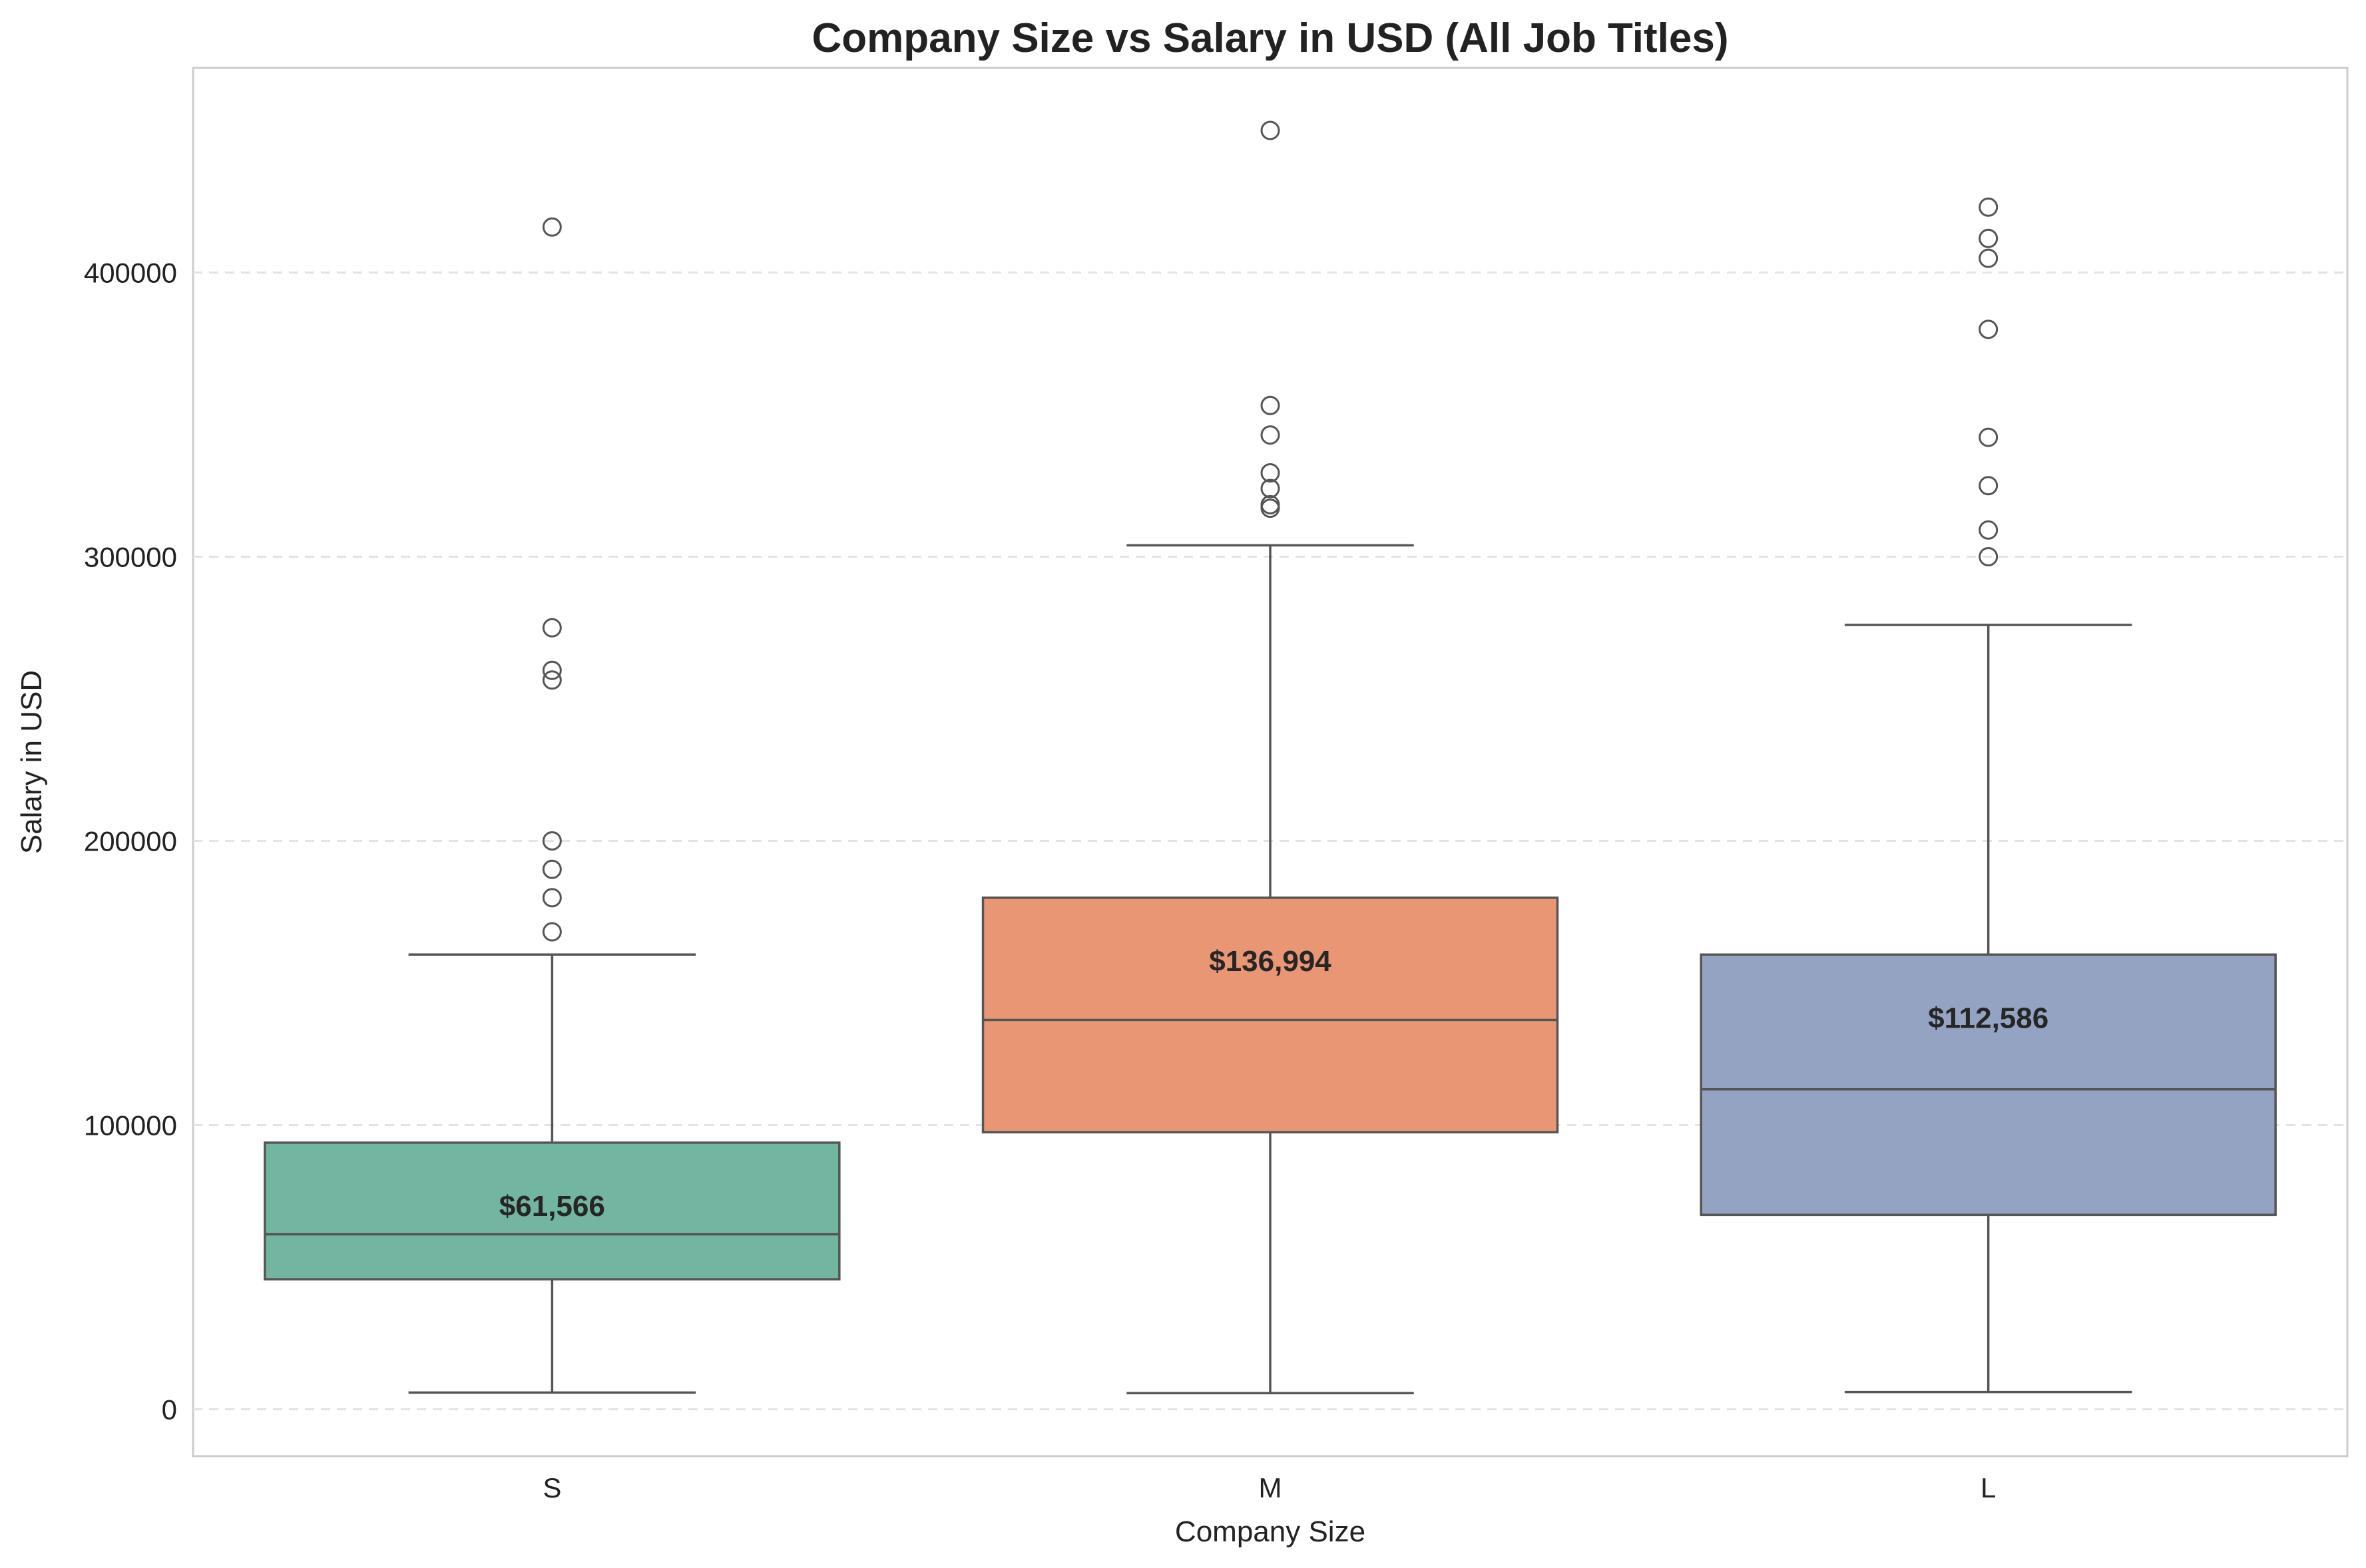 The image size is (2366, 1568). Describe the element at coordinates (130, 556) in the screenshot. I see `y-tick-label: 300000` at that location.